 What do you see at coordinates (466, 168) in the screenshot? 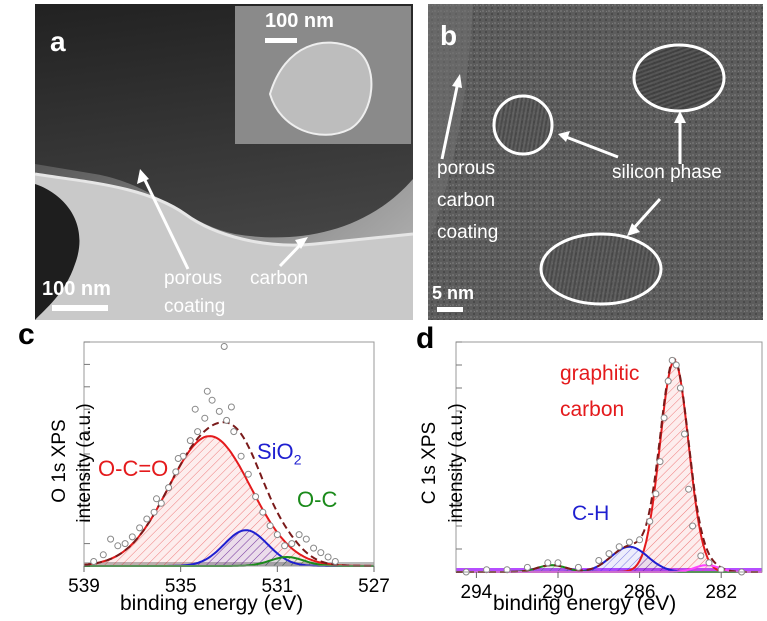
I see `panel-b-label-porous: porous` at bounding box center [466, 168].